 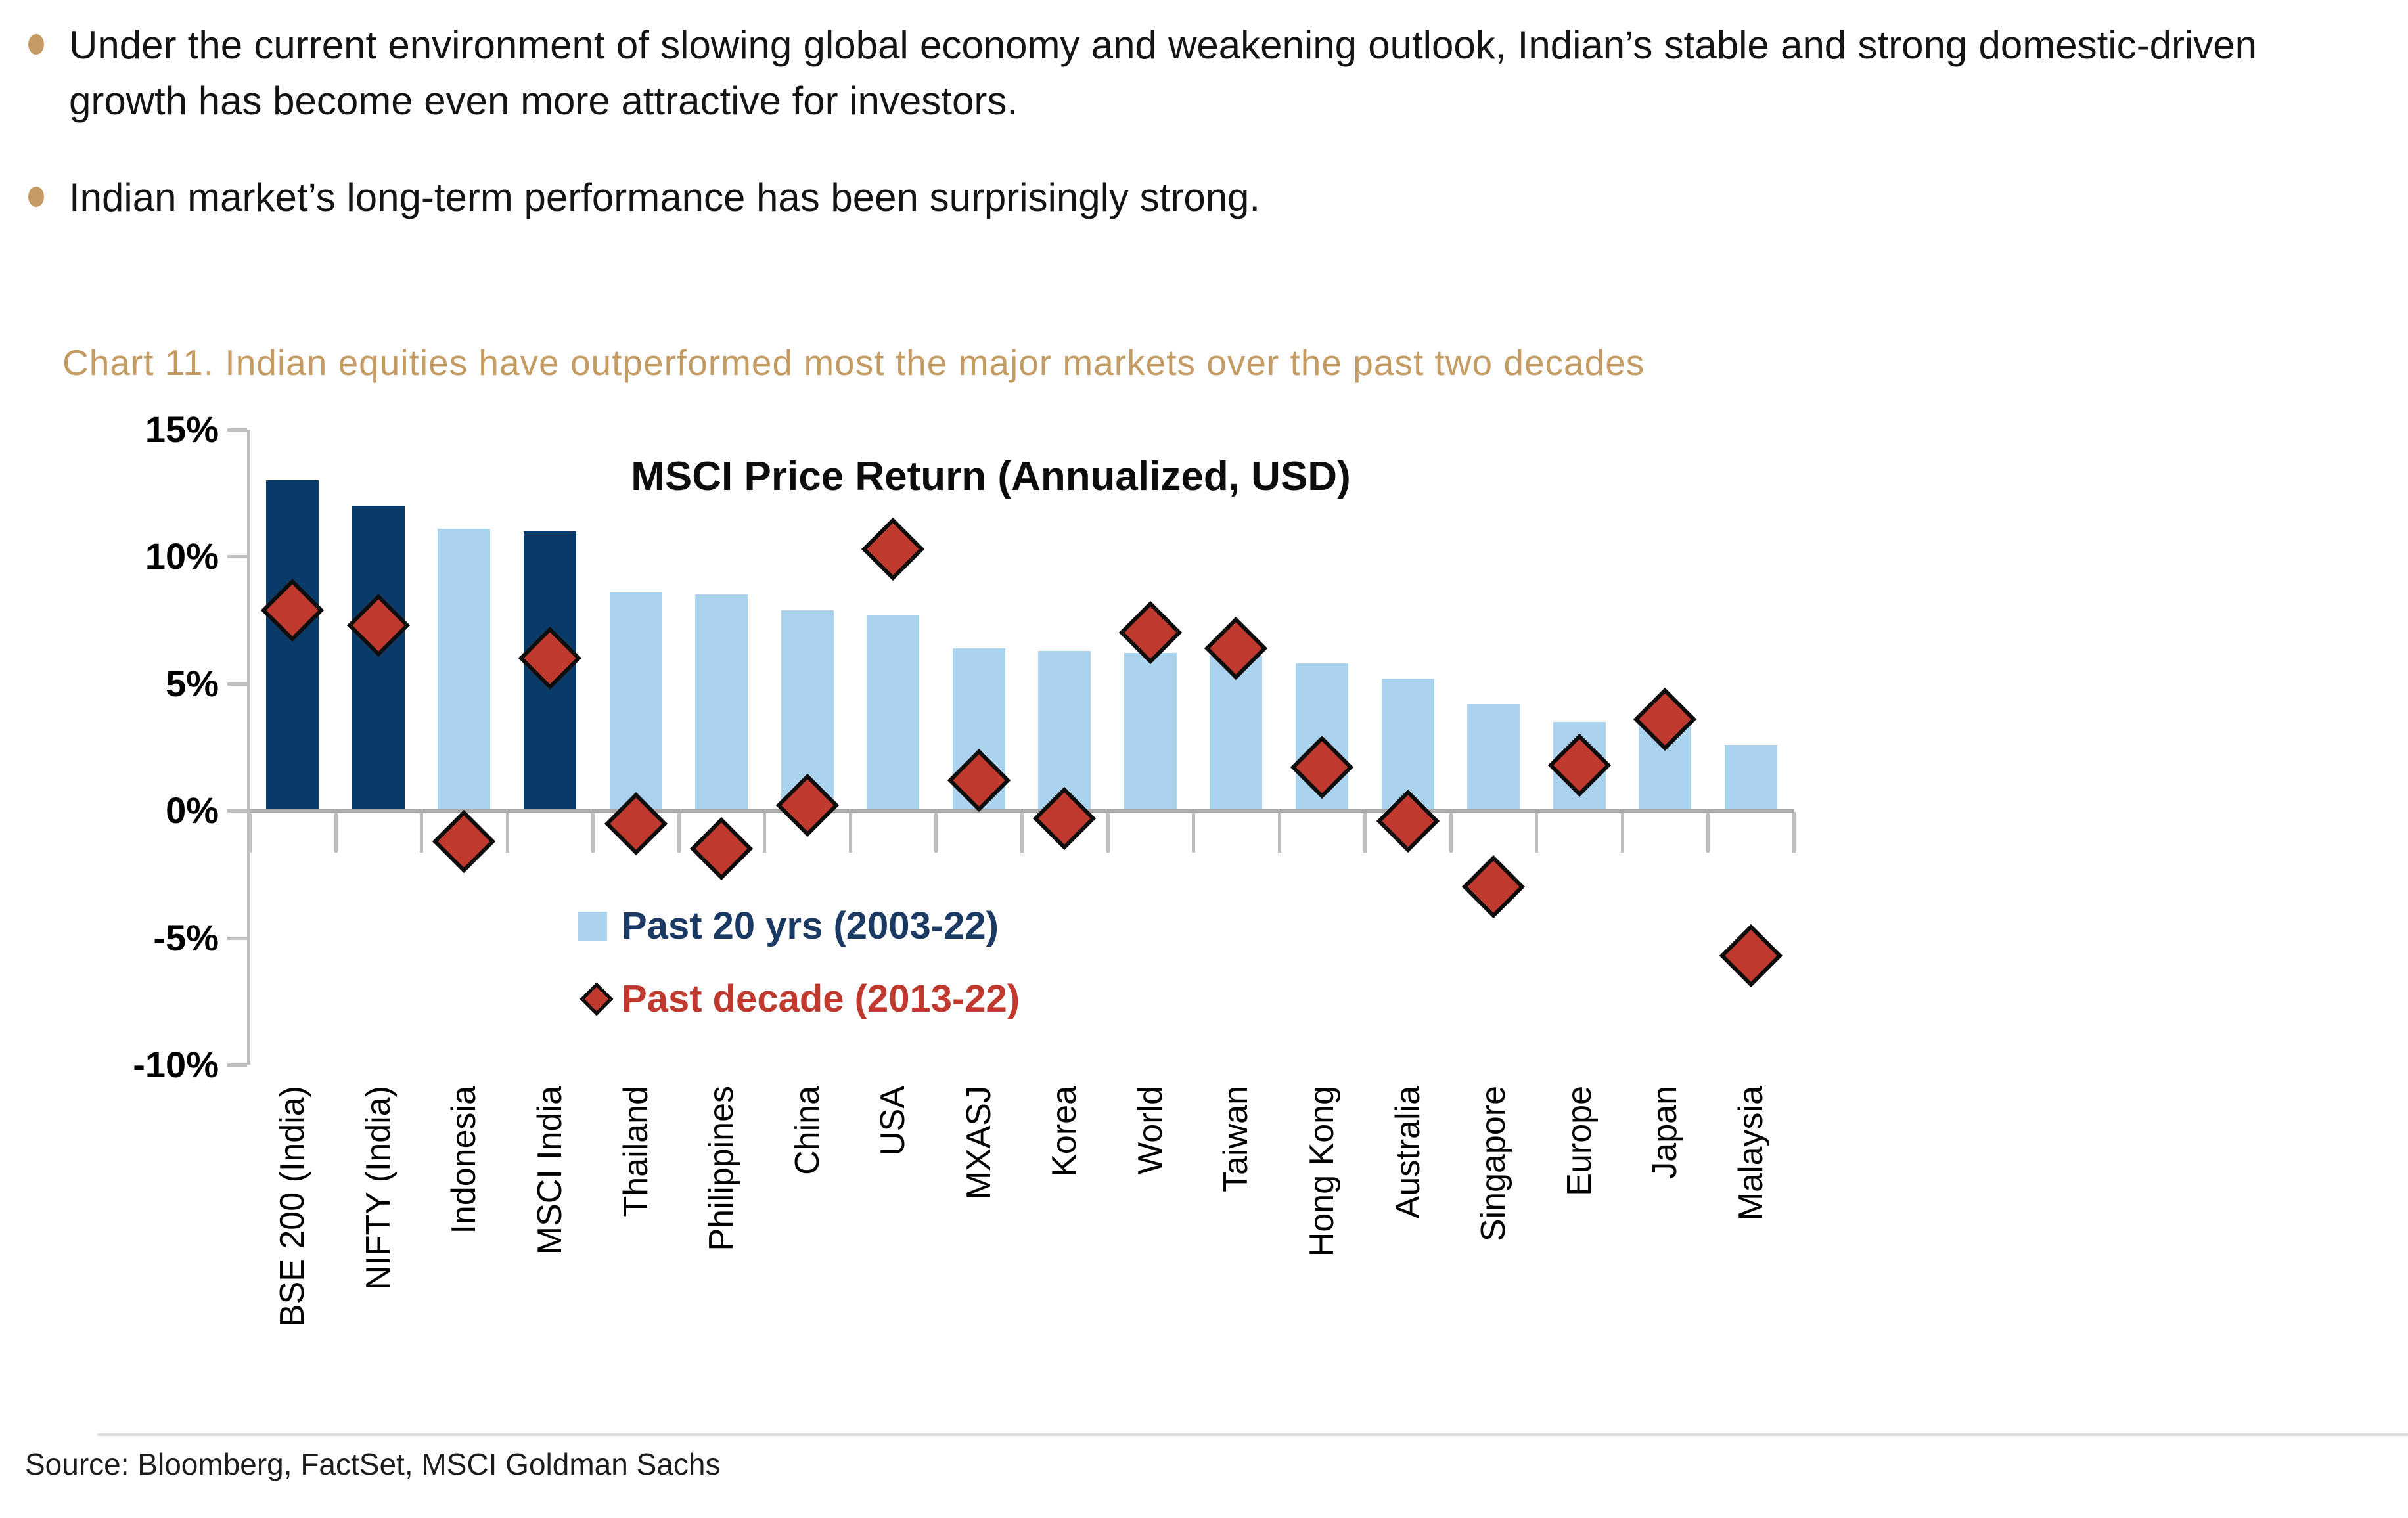 I want to click on x-axis-label-australia: Australia, so click(x=1408, y=1152).